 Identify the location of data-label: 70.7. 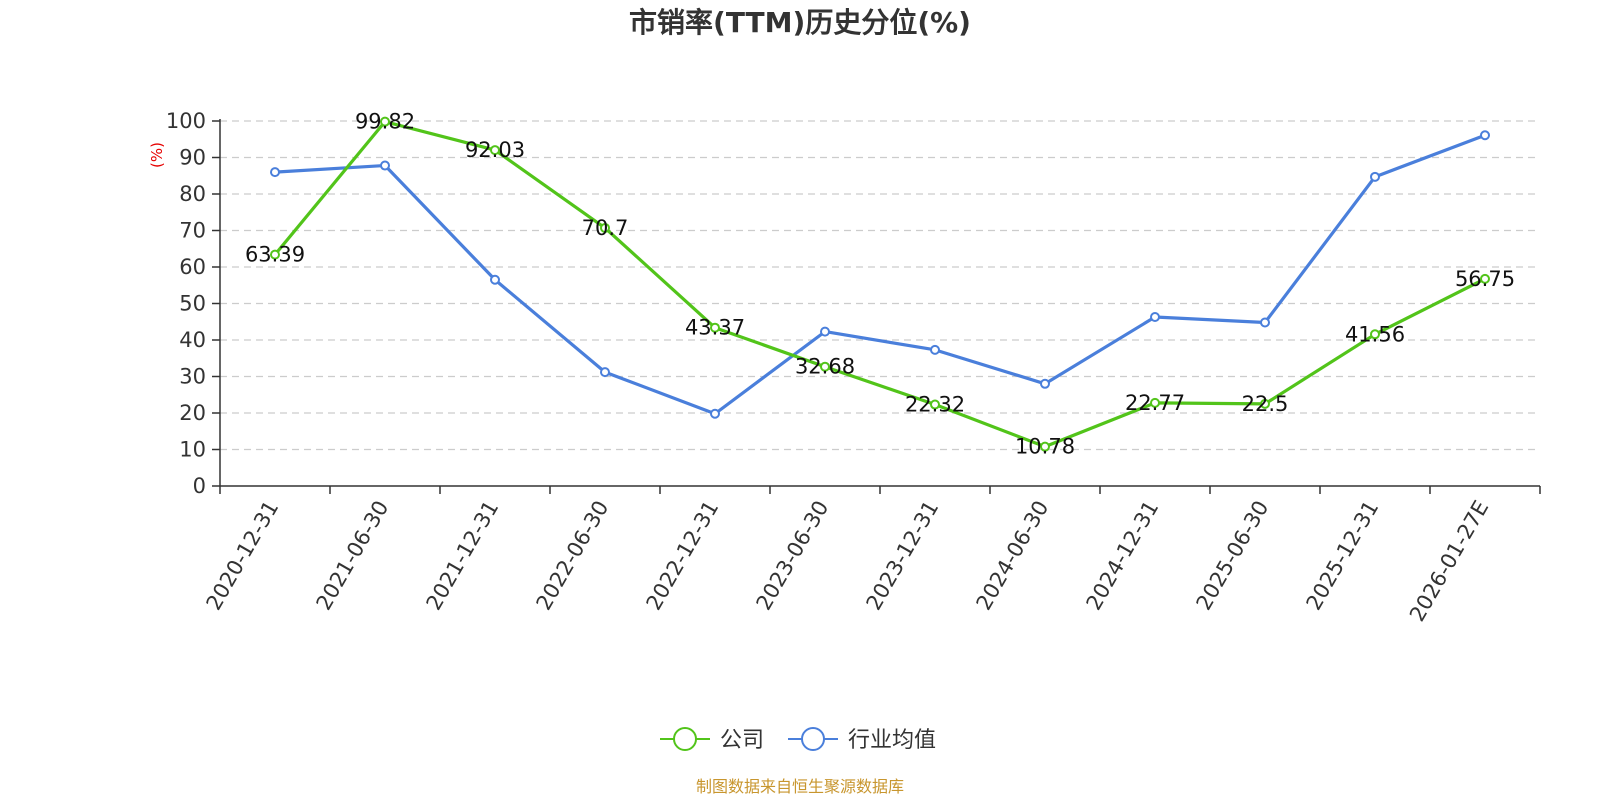
(605, 228).